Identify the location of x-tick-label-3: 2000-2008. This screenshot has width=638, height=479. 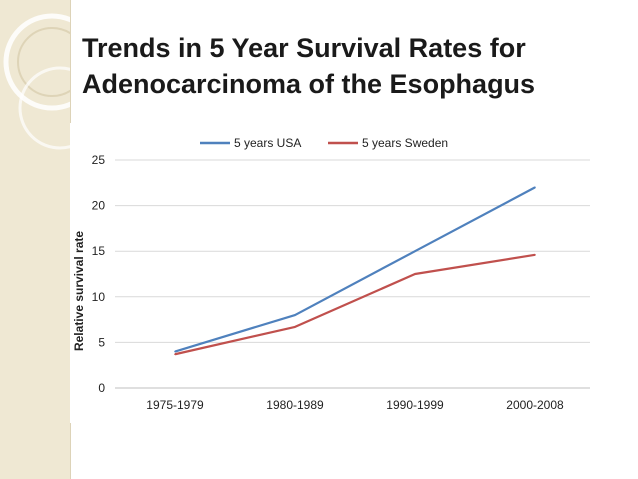
(535, 405).